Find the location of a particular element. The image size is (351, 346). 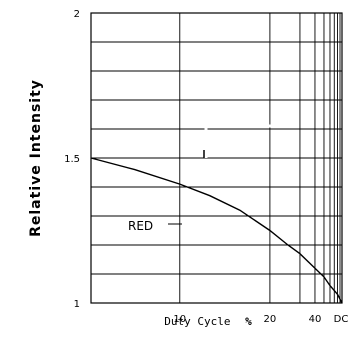

y-axis-label: Relative Intensity is located at coordinates (36, 158).